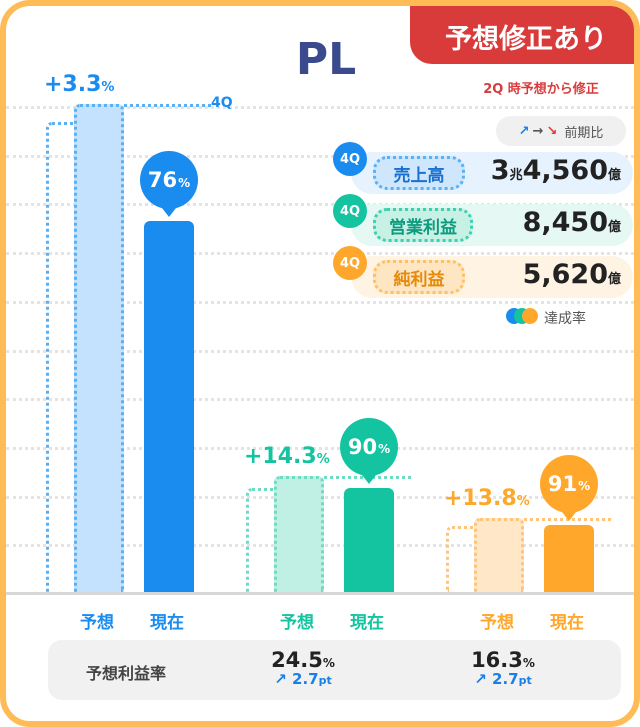  What do you see at coordinates (569, 487) in the screenshot?
I see `achievement-bubble: 91%` at bounding box center [569, 487].